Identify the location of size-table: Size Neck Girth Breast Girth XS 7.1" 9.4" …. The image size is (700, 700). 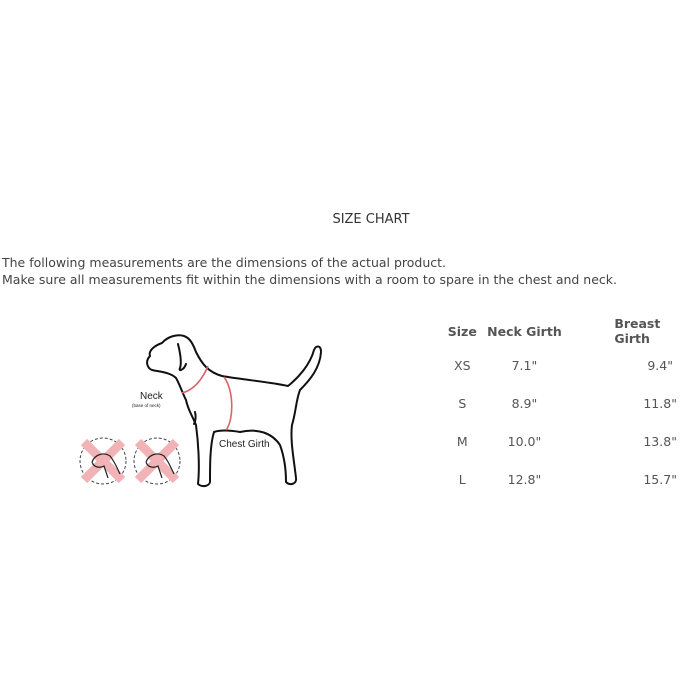
(570, 407).